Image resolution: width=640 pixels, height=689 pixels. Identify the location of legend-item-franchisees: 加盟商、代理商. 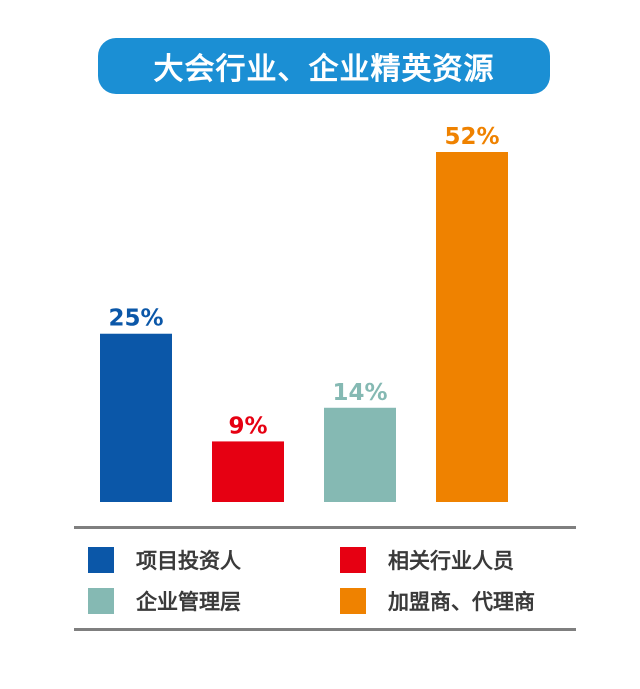
(437, 601).